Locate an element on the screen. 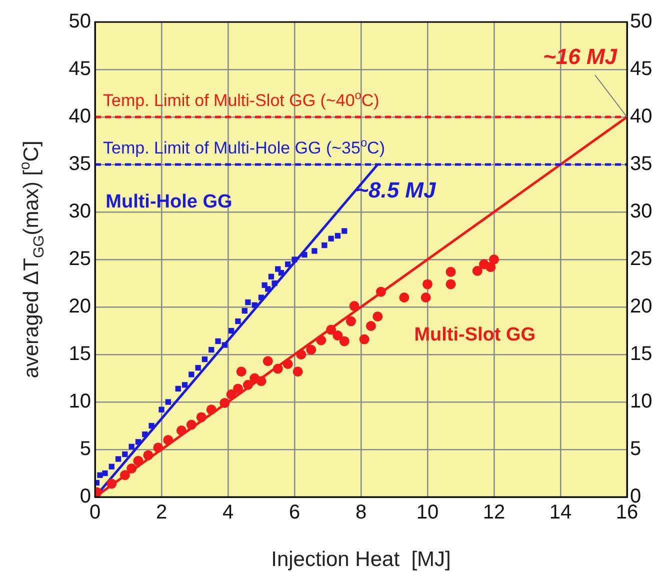 This screenshot has height=576, width=666. series-label: Multi-Slot GG is located at coordinates (475, 335).